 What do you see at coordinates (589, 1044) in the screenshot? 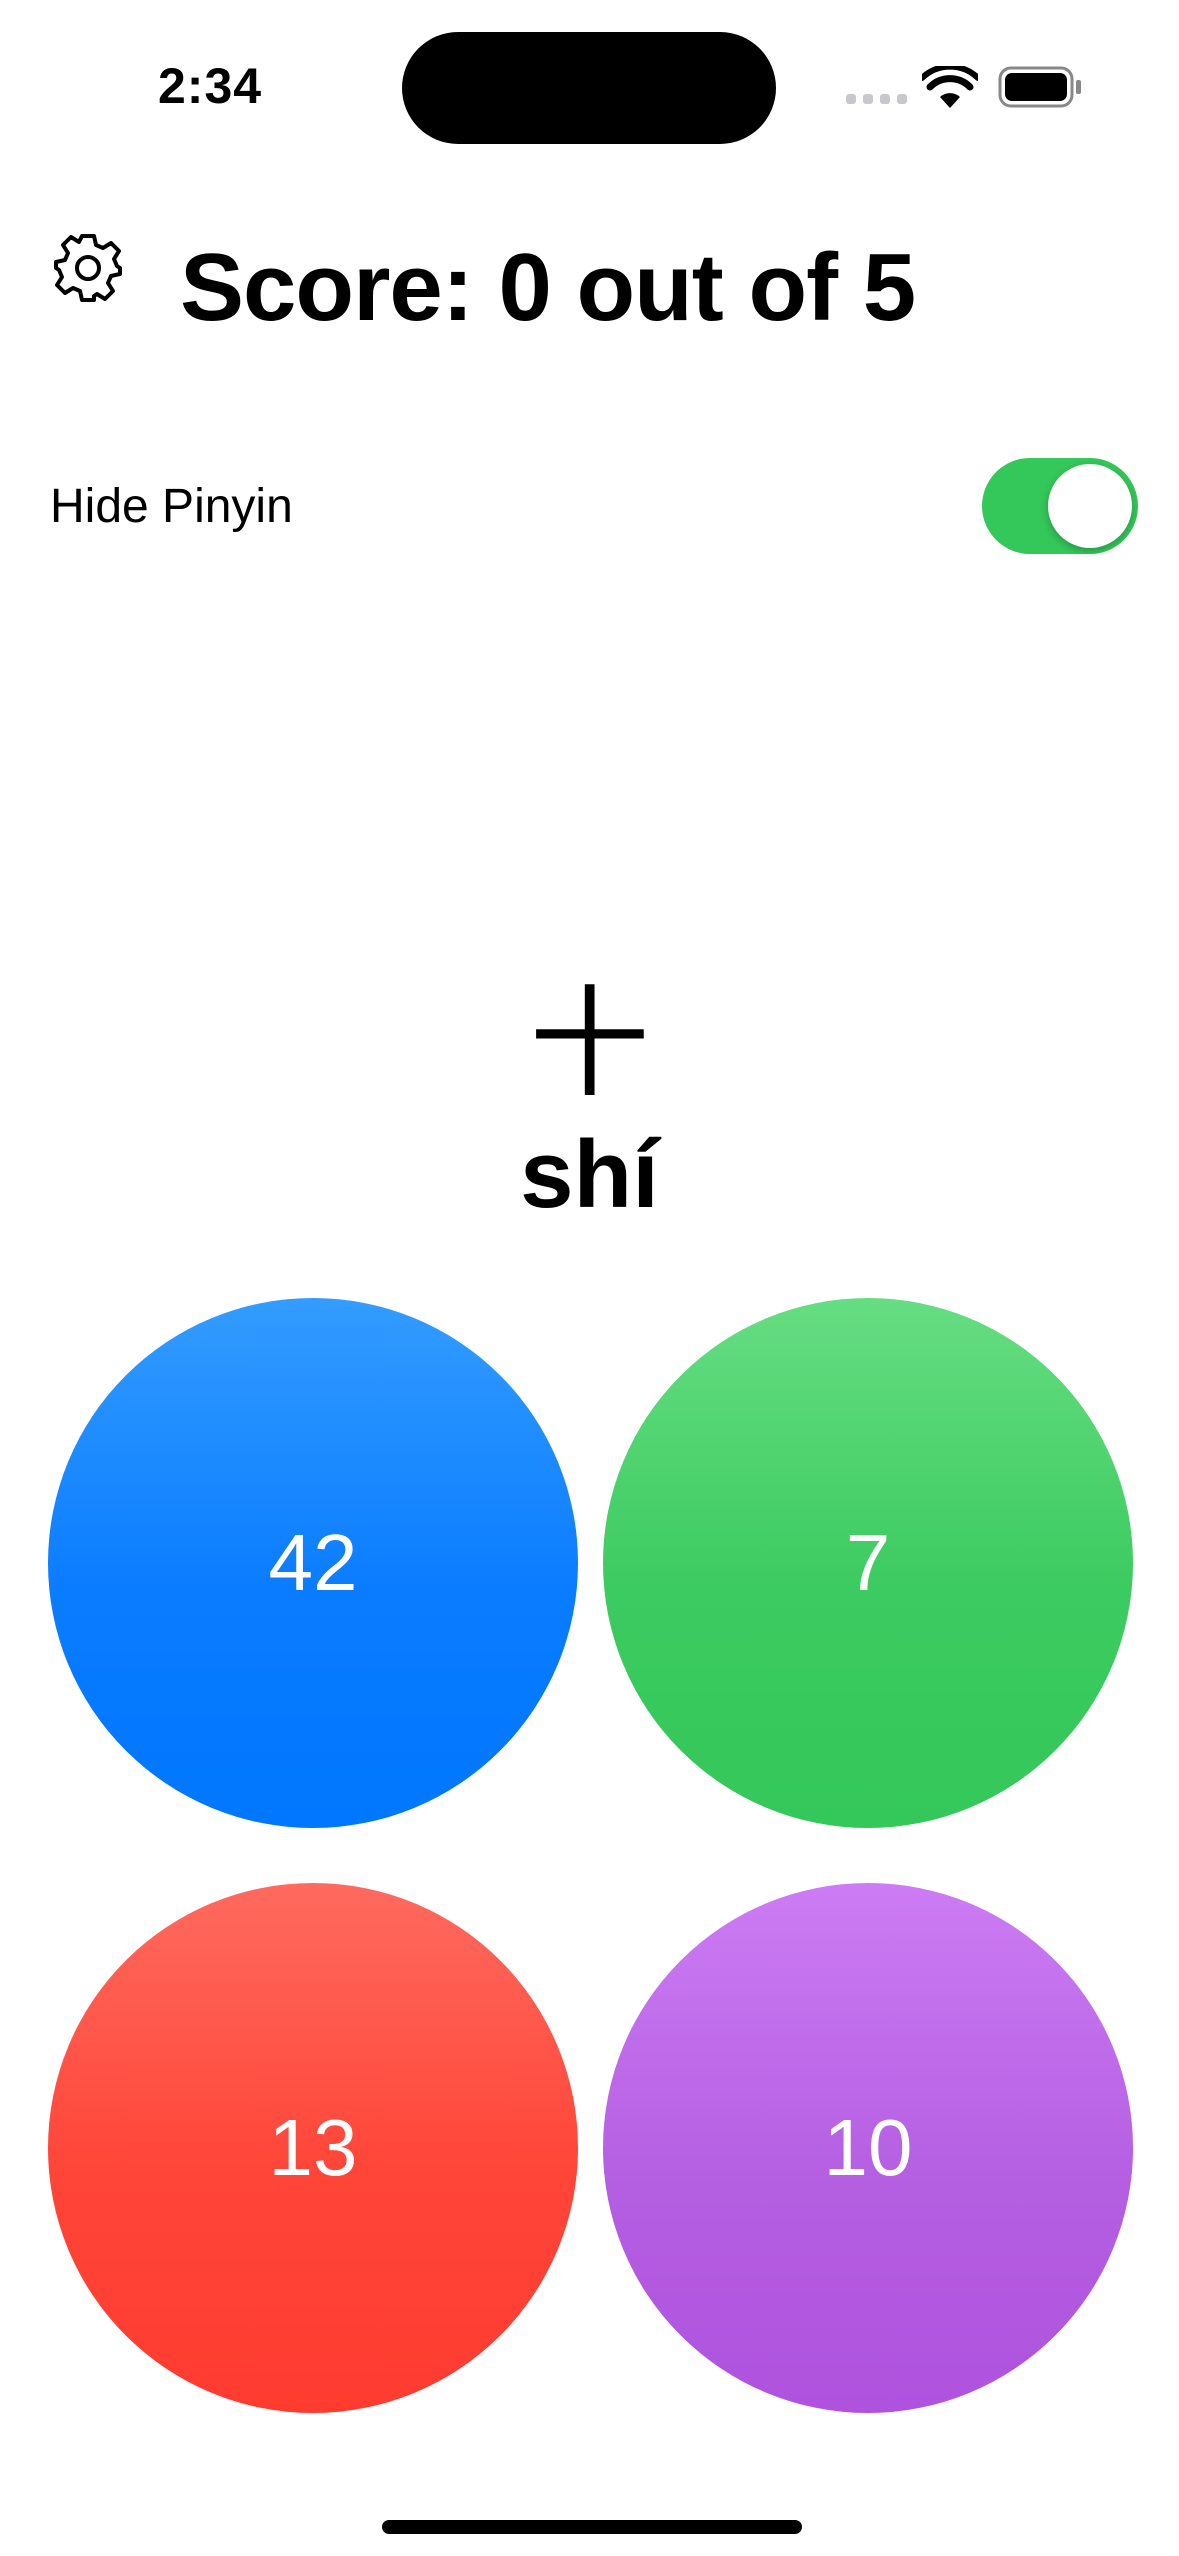
I see `chinese-character: 十` at bounding box center [589, 1044].